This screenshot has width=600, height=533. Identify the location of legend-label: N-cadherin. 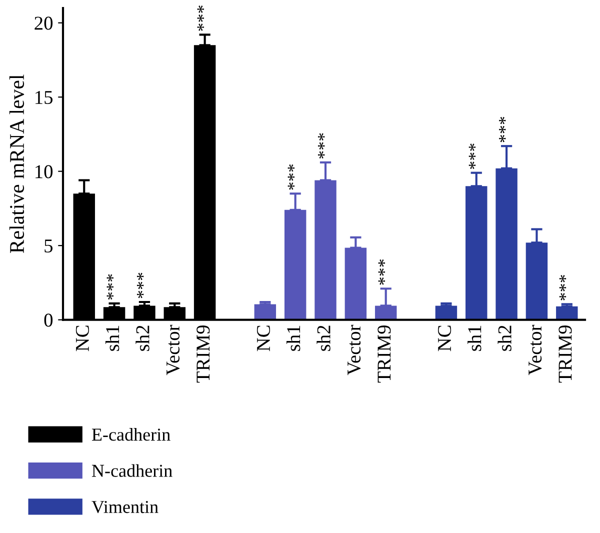
(132, 470).